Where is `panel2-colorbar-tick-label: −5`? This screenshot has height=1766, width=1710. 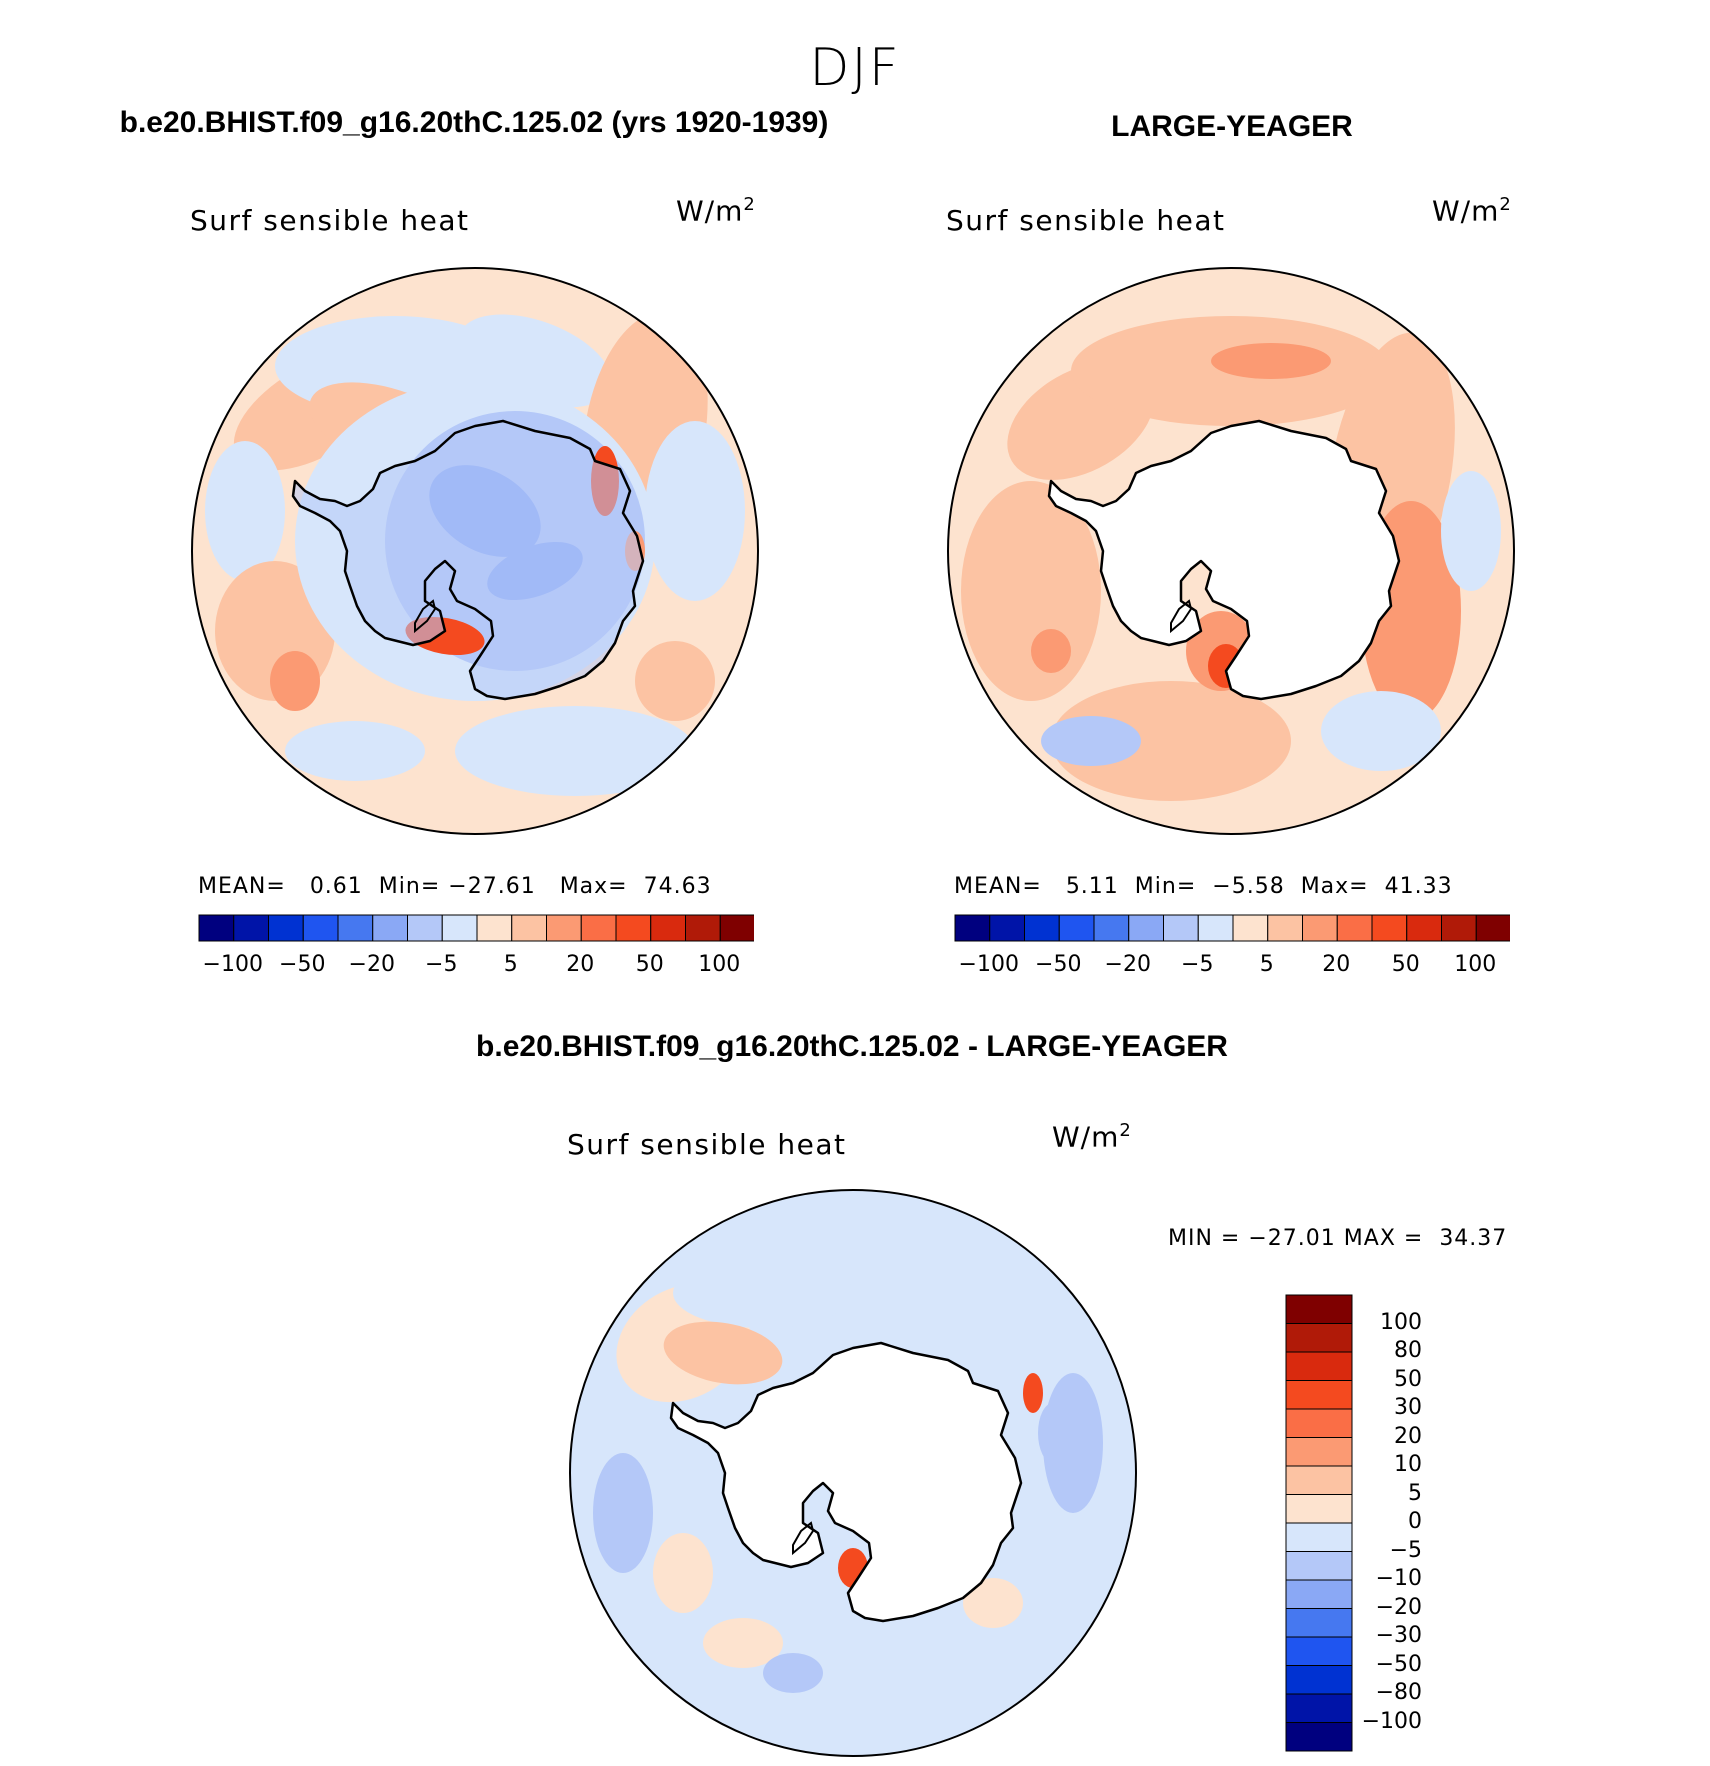 panel2-colorbar-tick-label: −5 is located at coordinates (1197, 964).